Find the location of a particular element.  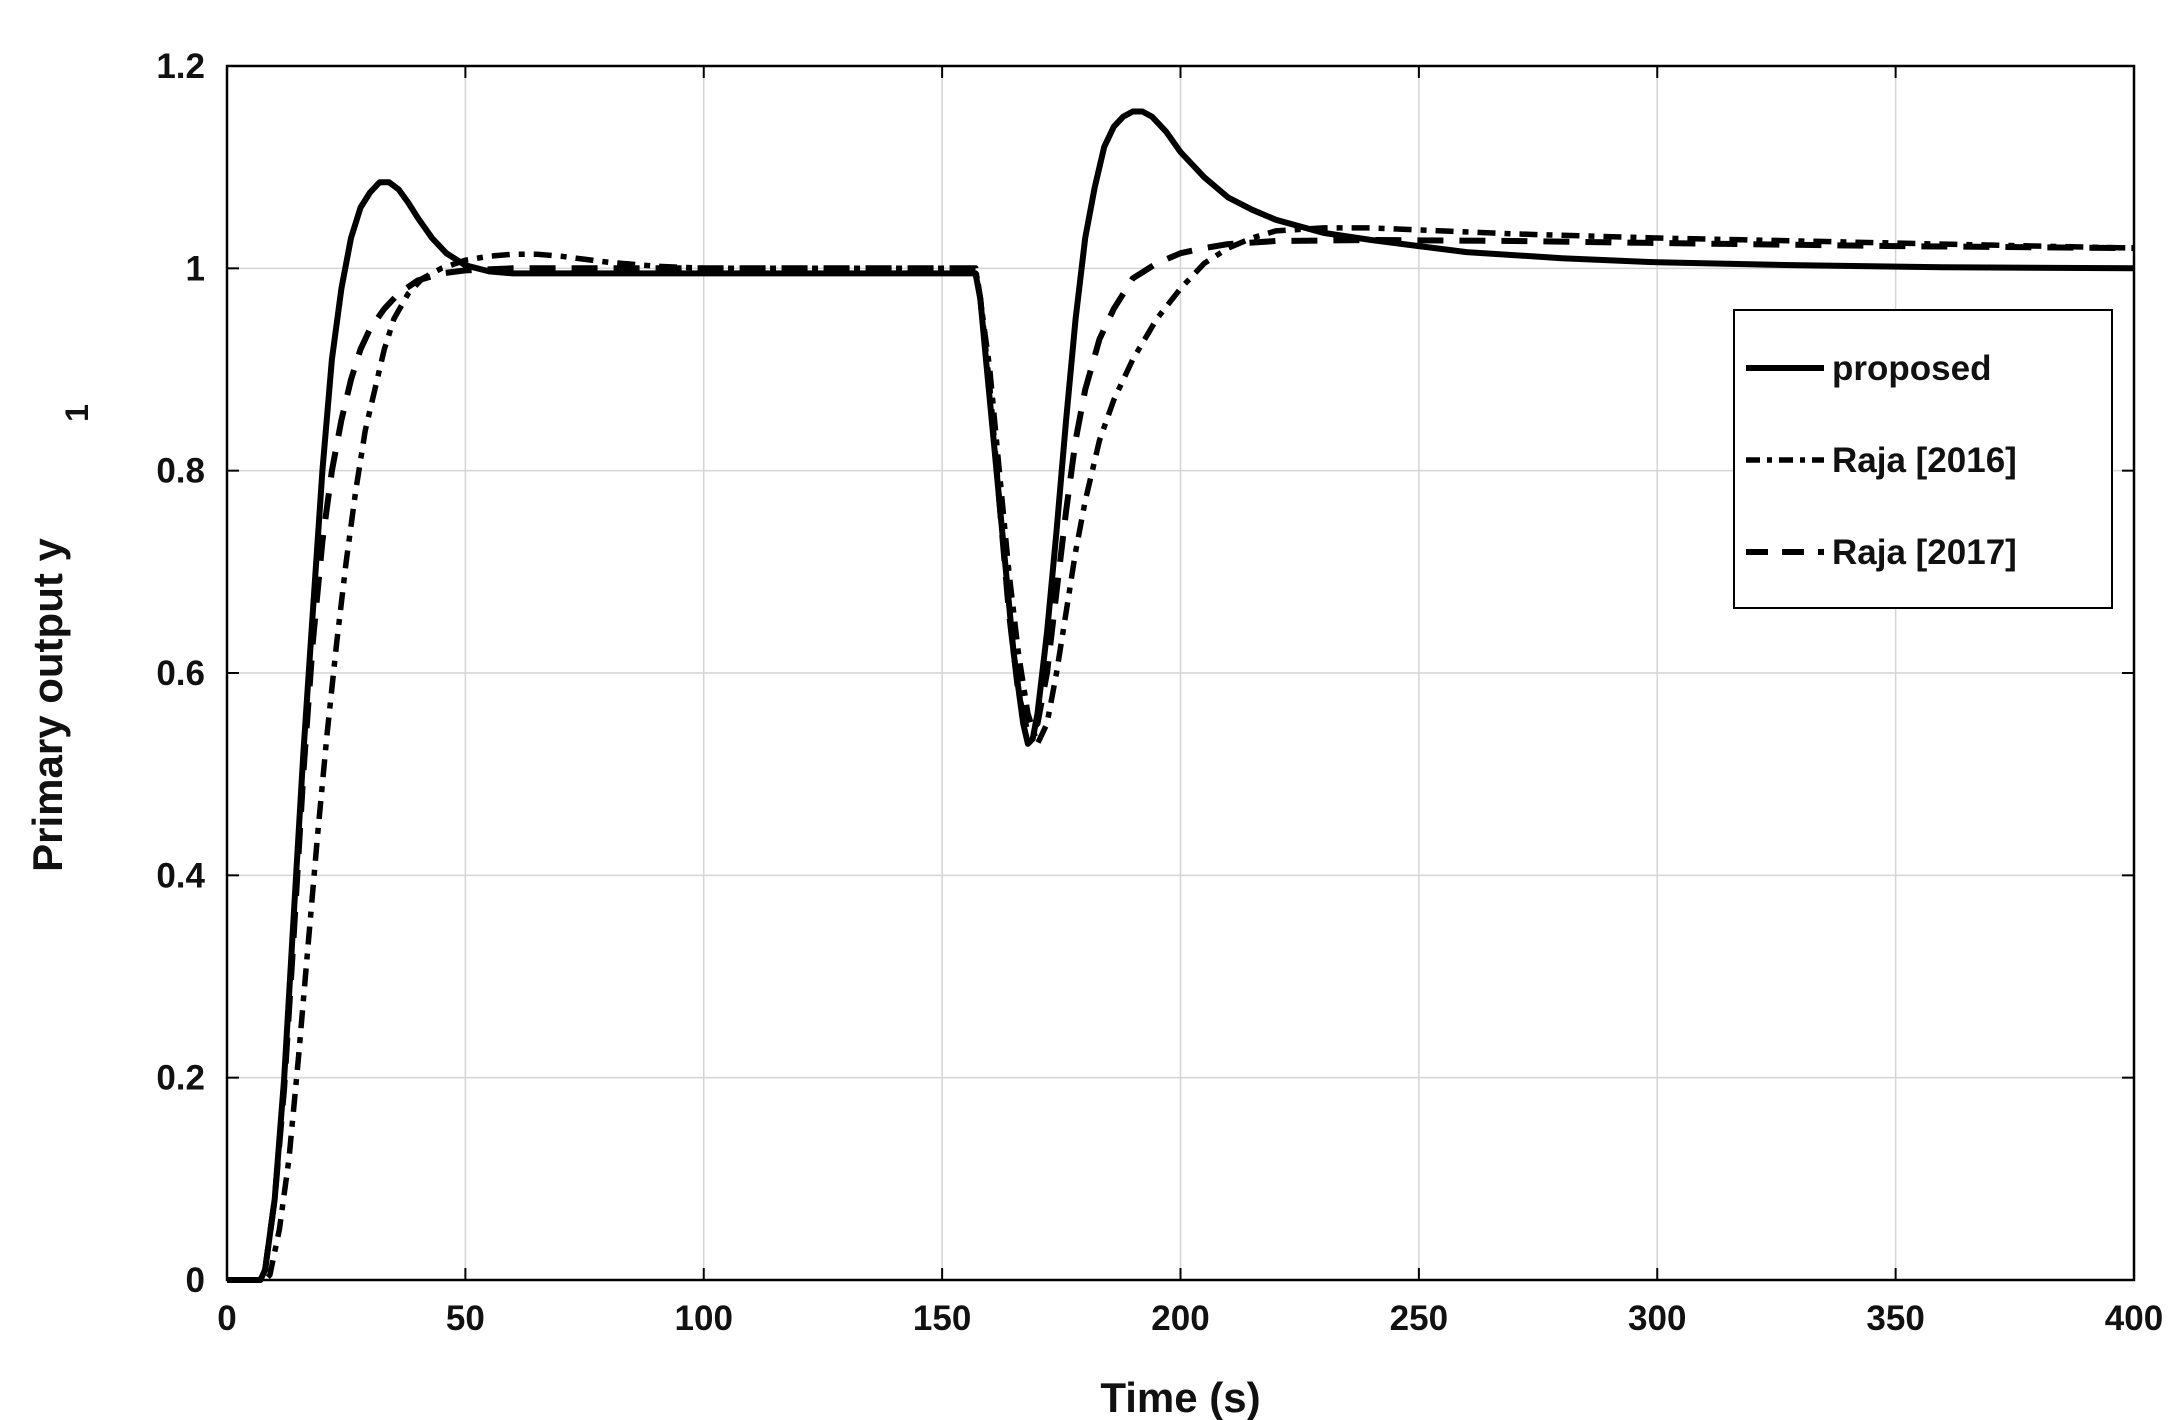

y-axis-title: Primary output y 1 is located at coordinates (59, 638).